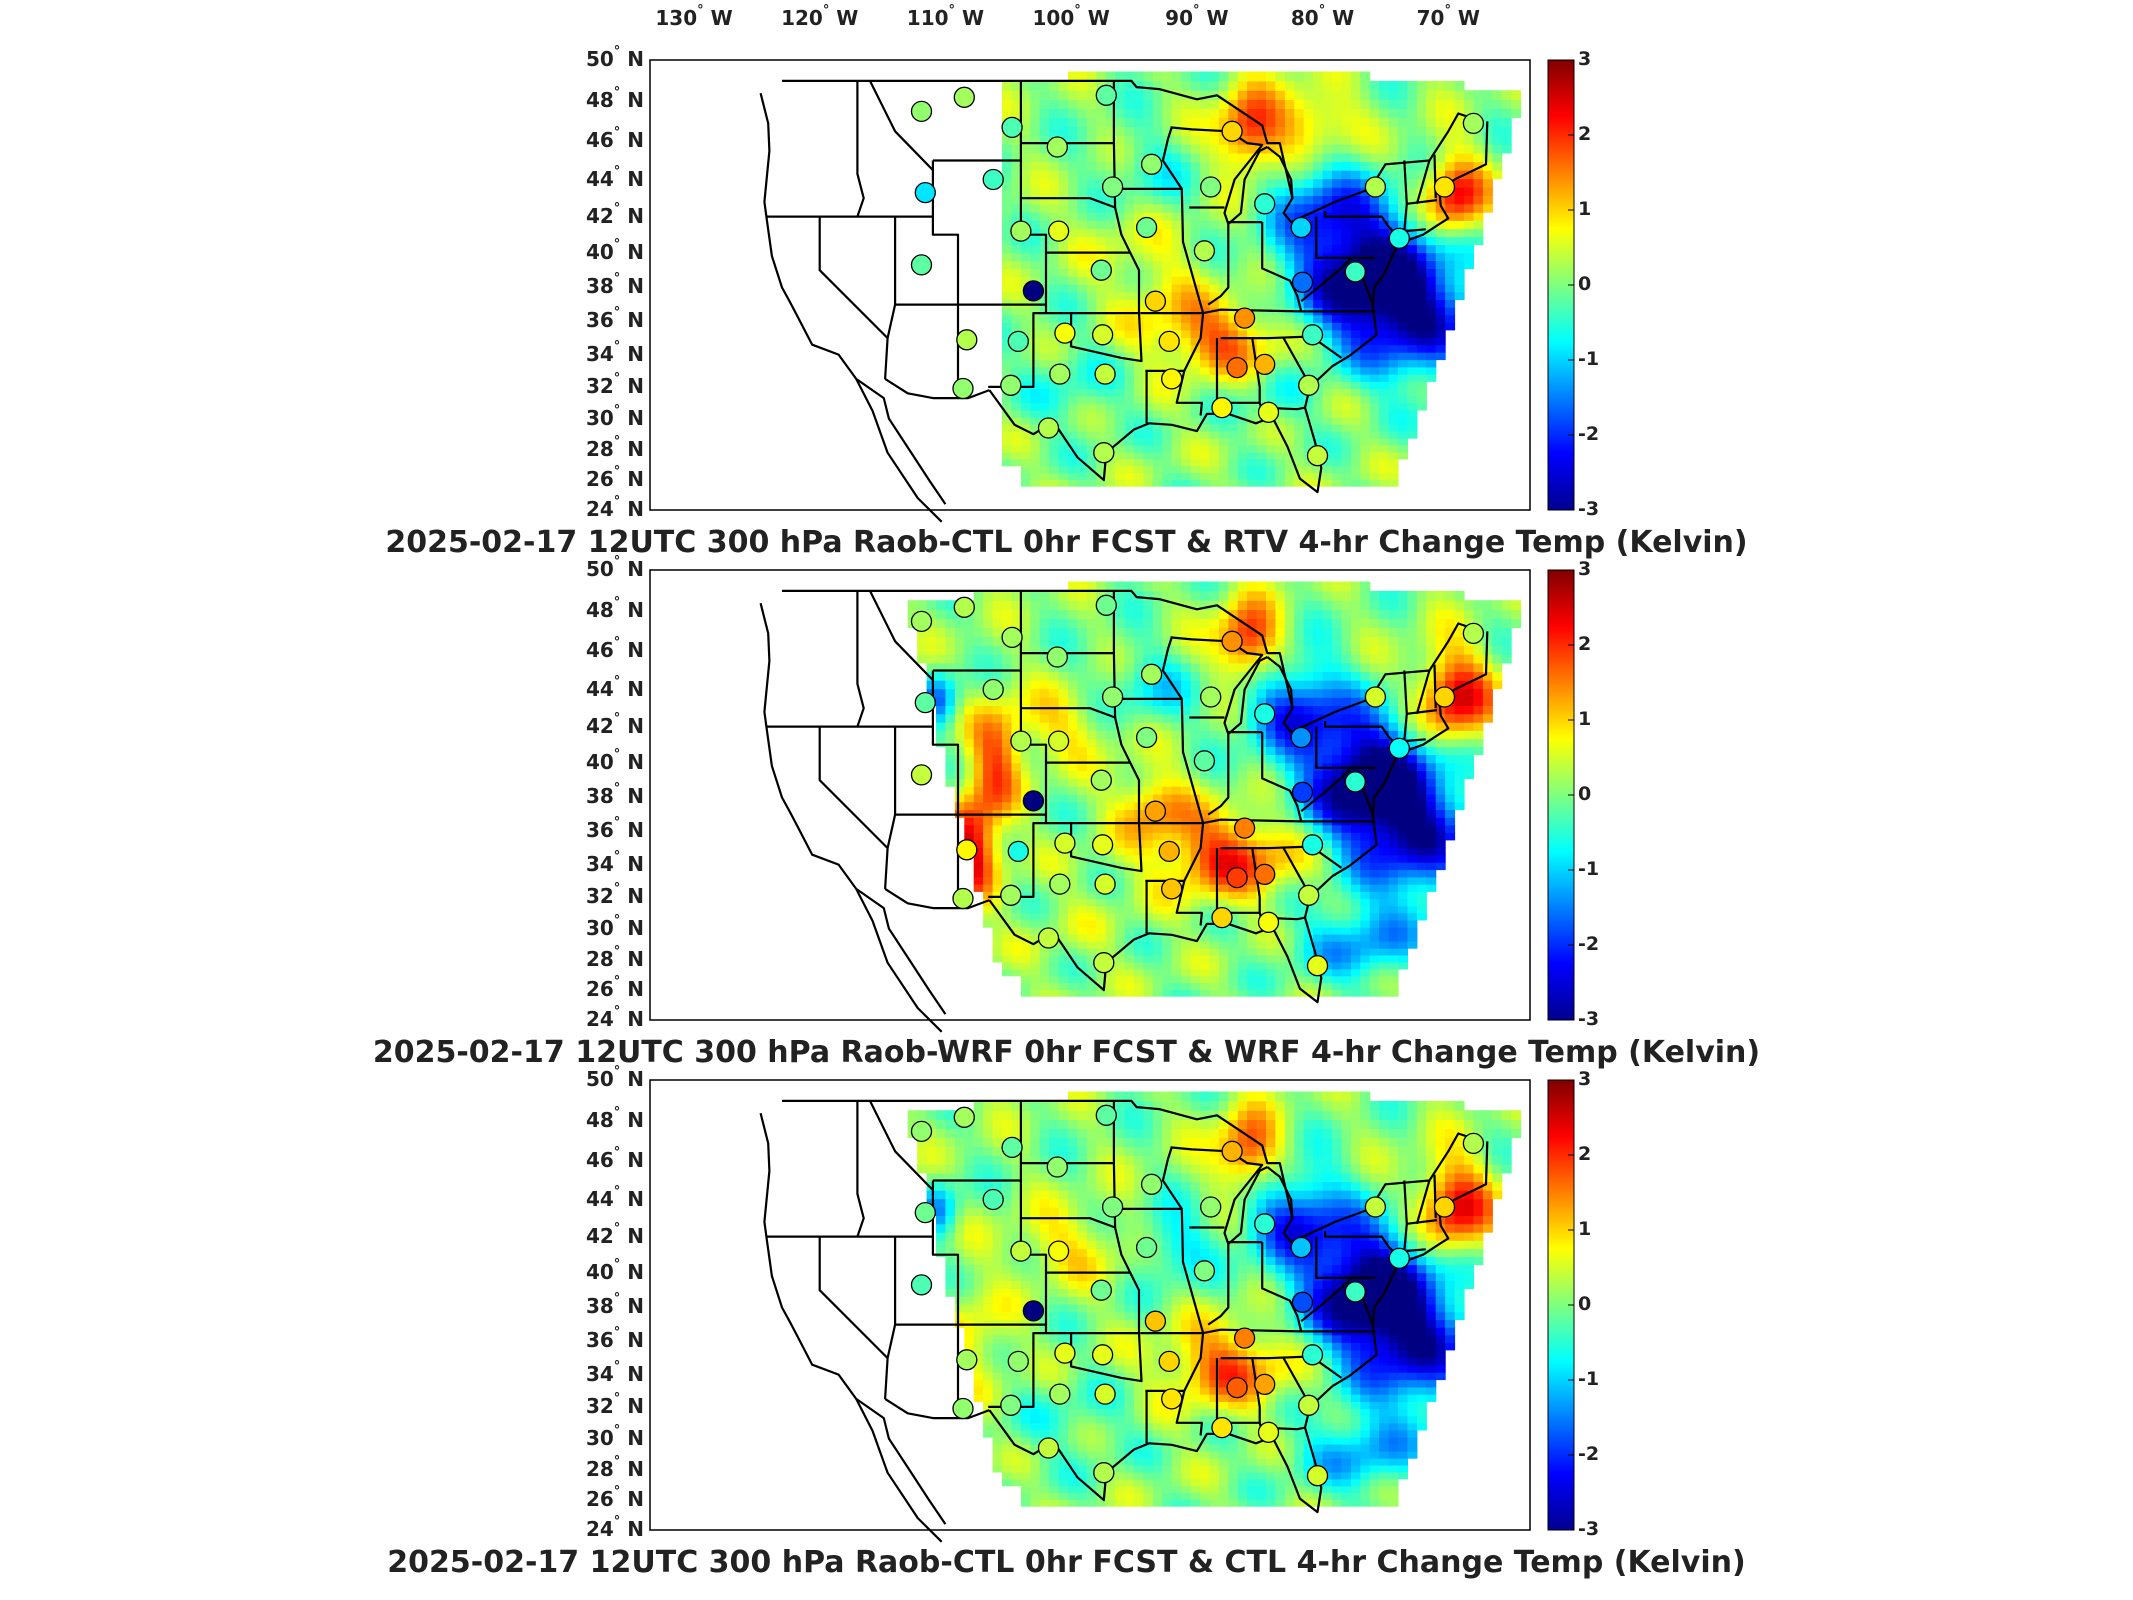 The image size is (2133, 1600). I want to click on longitude-label: 120° W, so click(820, 16).